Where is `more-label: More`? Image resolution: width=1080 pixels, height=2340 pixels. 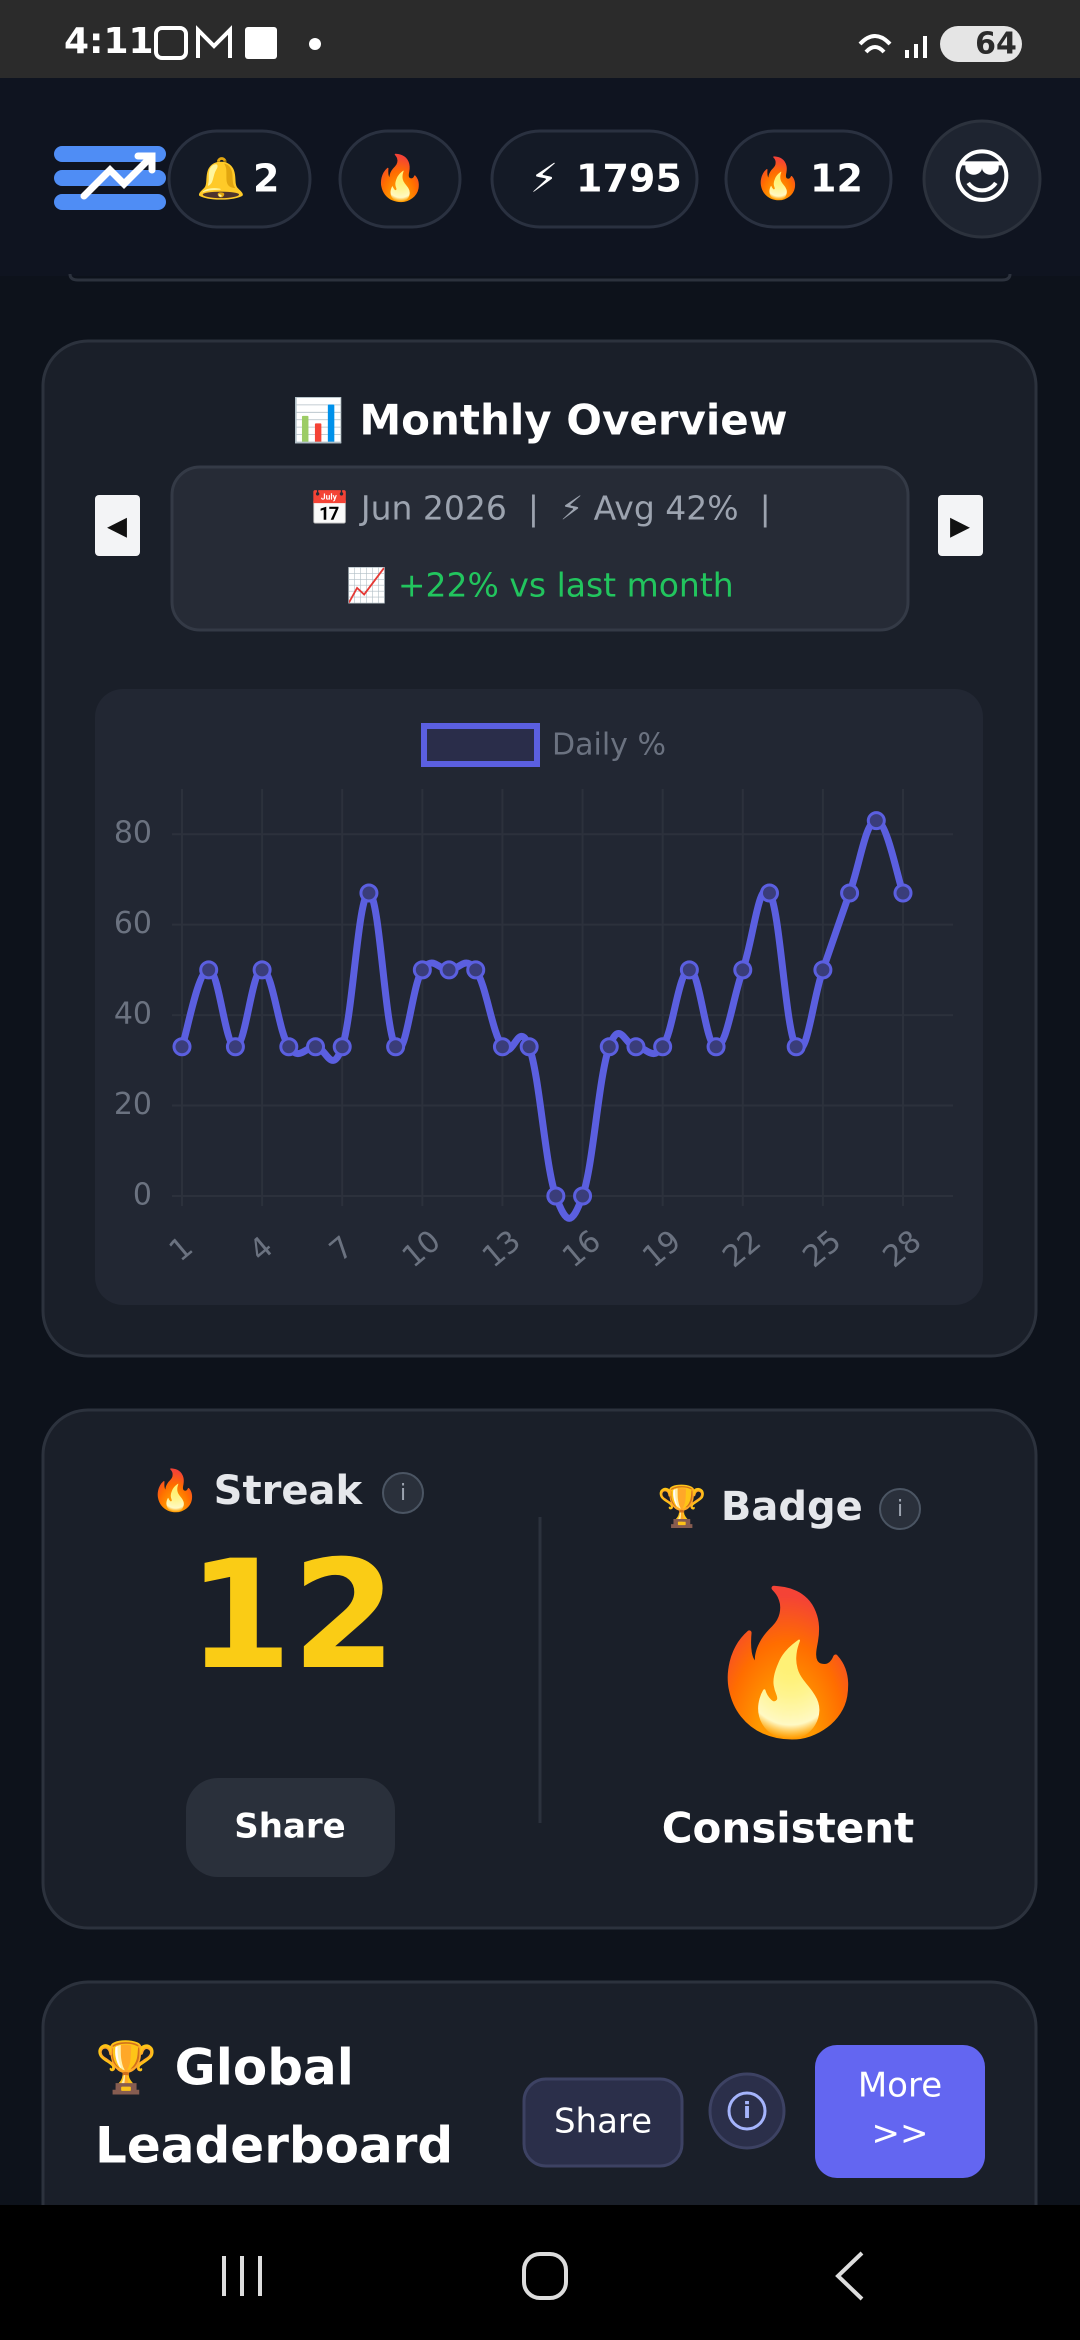 more-label: More is located at coordinates (900, 2086).